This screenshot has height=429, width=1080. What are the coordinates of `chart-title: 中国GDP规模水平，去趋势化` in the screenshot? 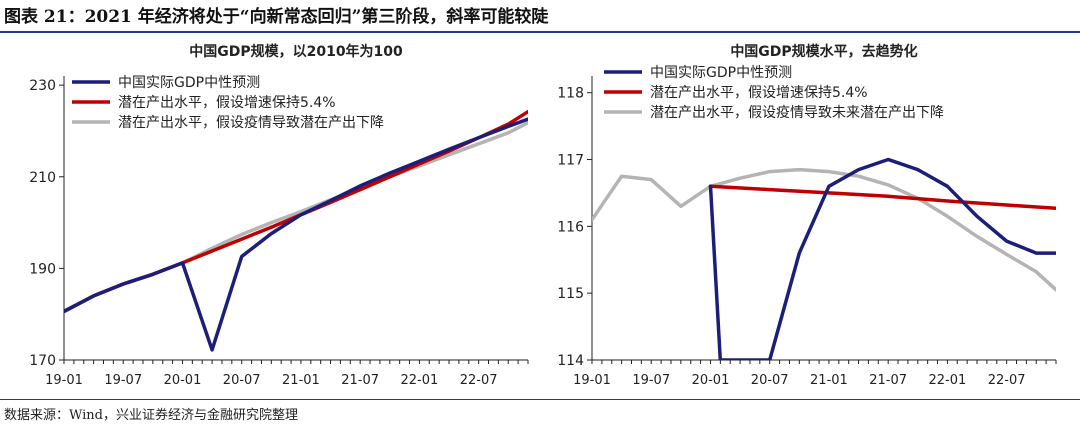 It's located at (823, 51).